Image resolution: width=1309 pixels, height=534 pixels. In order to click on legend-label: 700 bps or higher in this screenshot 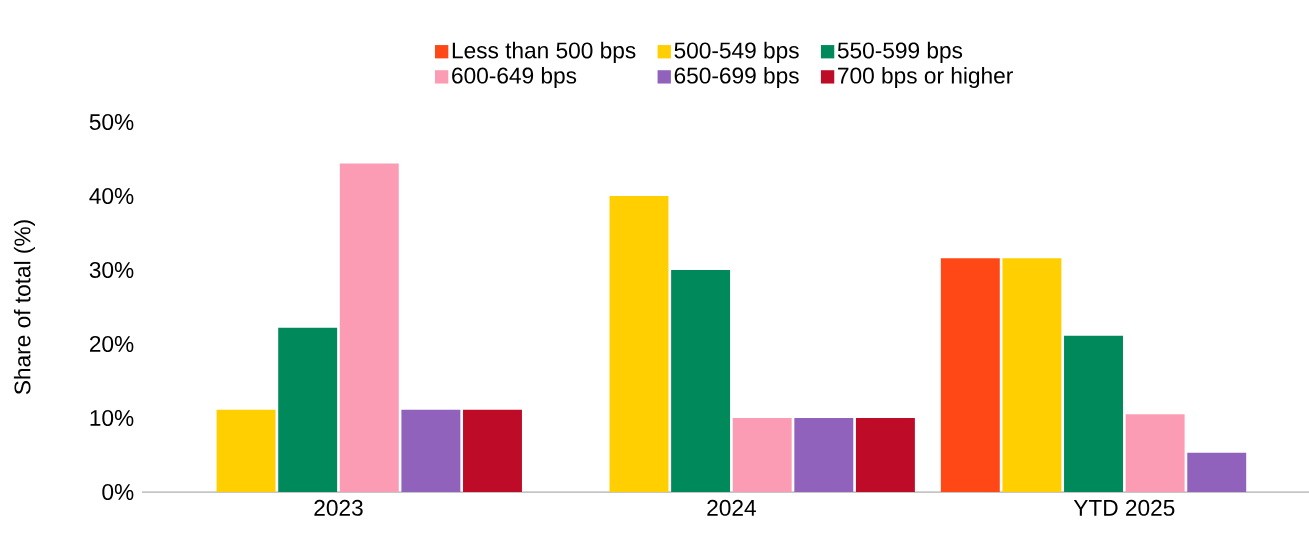, I will do `click(925, 77)`.